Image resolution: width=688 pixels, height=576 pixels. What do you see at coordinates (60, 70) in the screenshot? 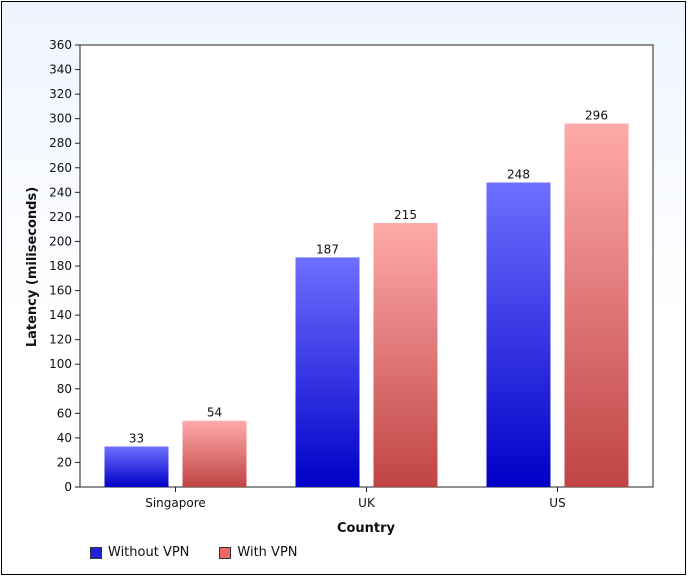
I see `y-tick-label: 340` at bounding box center [60, 70].